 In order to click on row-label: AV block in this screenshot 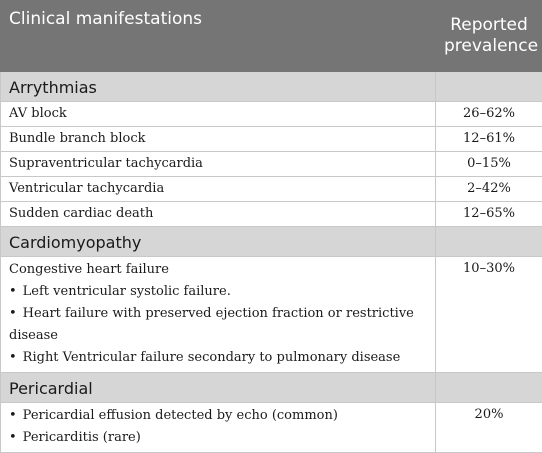, I will do `click(218, 114)`.